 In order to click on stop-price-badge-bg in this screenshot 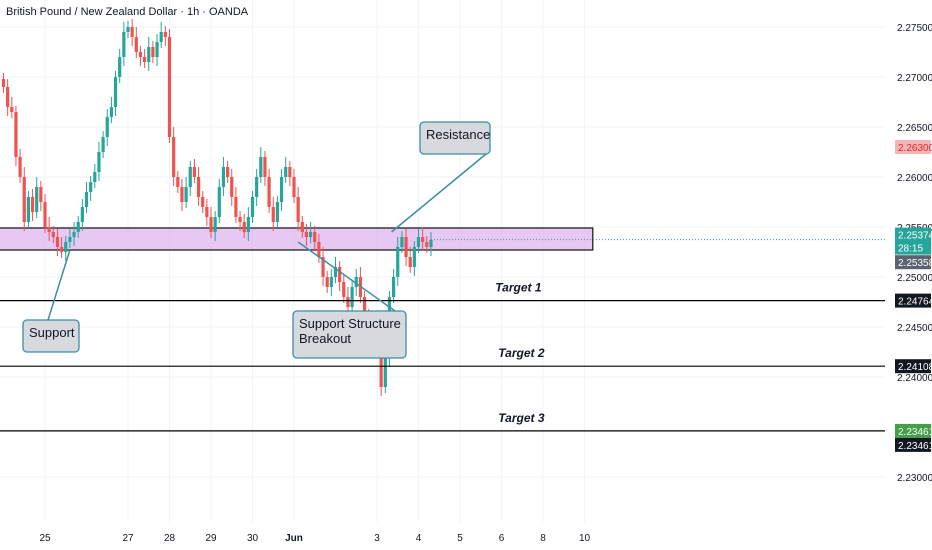, I will do `click(913, 147)`.